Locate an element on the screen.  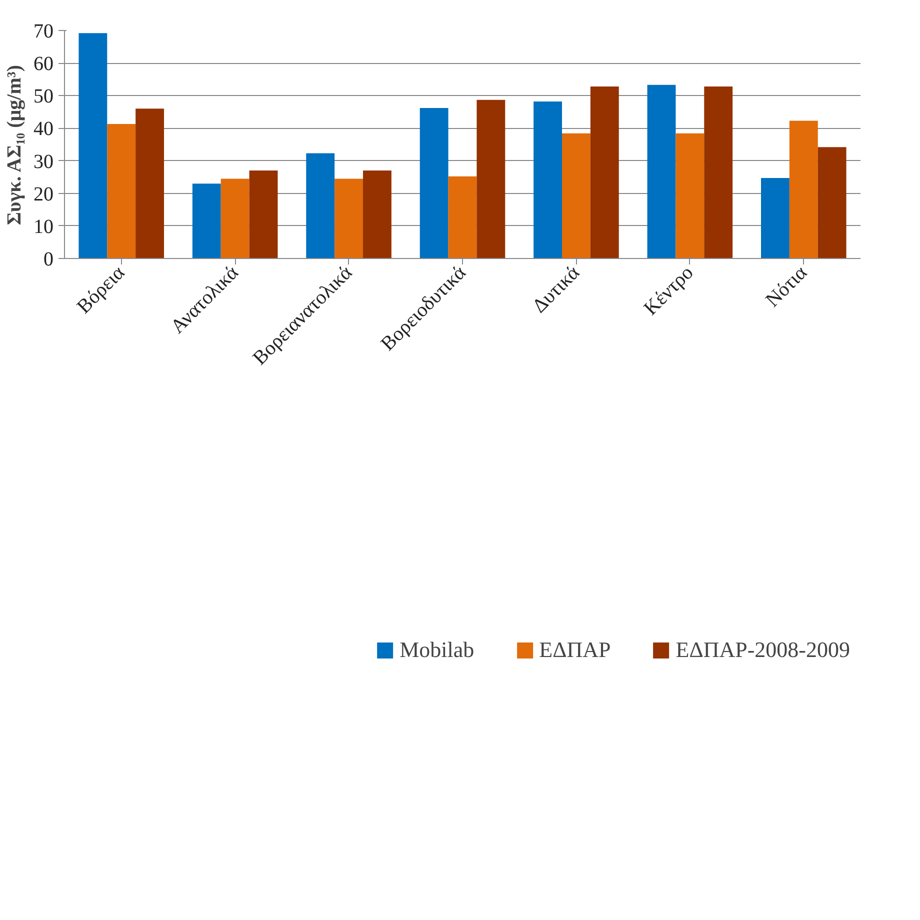
y-tick-label: 20 is located at coordinates (44, 194).